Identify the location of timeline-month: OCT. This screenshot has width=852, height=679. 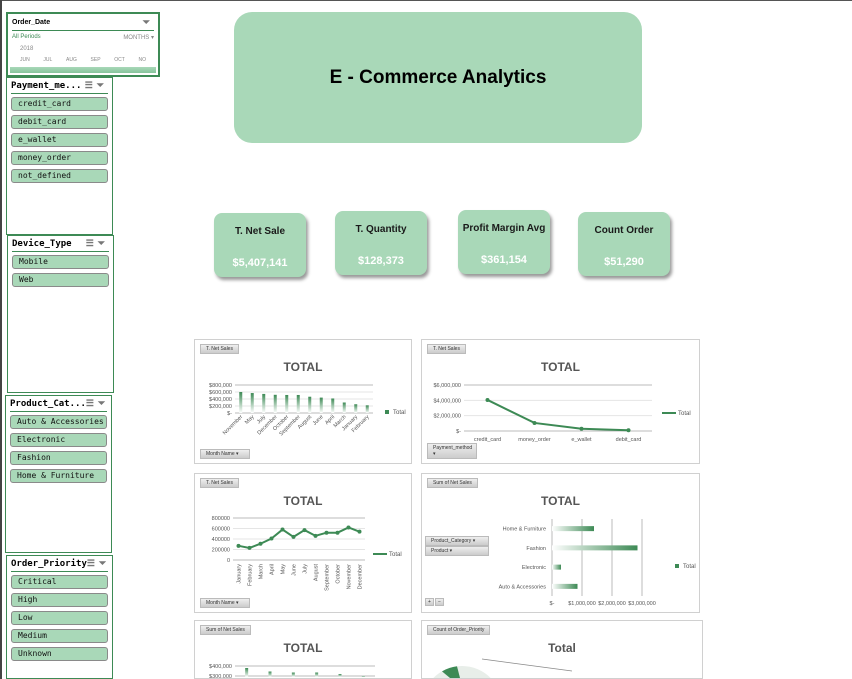
(119, 60).